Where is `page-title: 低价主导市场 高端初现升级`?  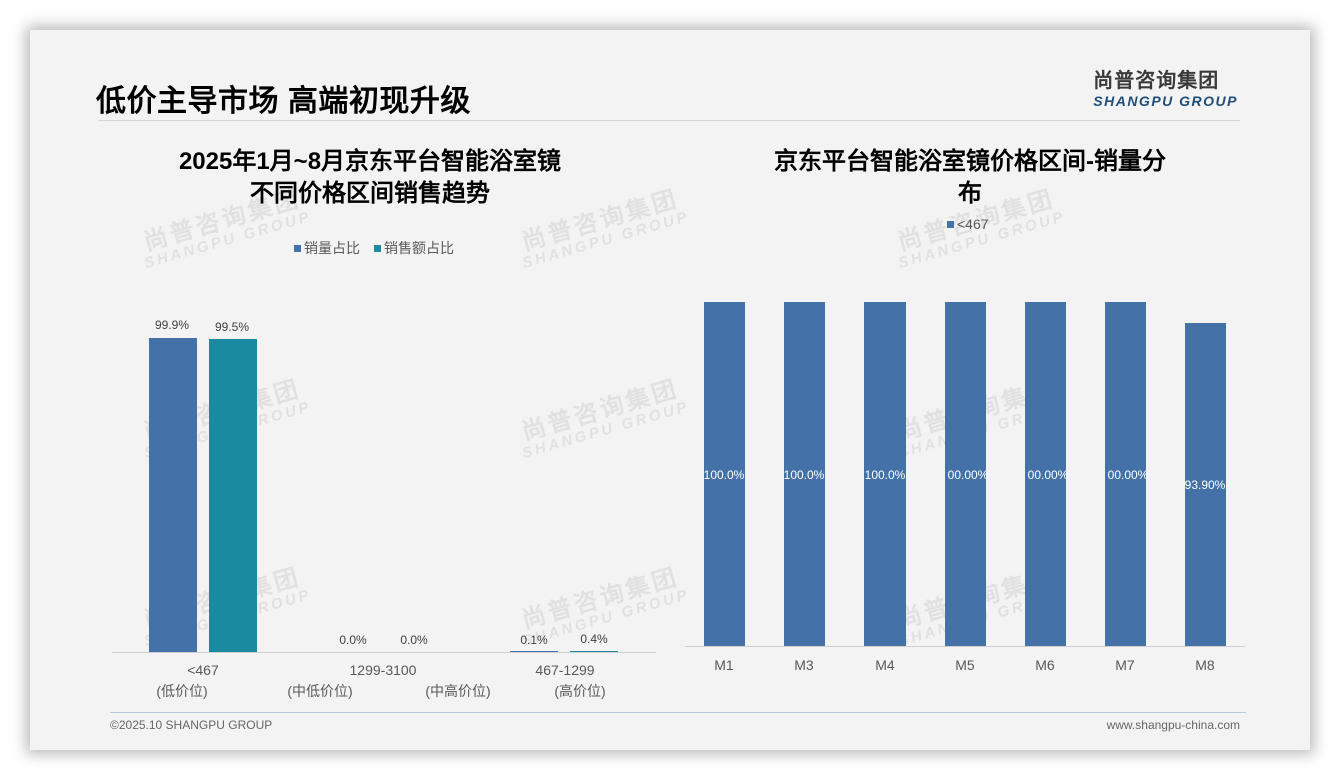 page-title: 低价主导市场 高端初现升级 is located at coordinates (283, 101).